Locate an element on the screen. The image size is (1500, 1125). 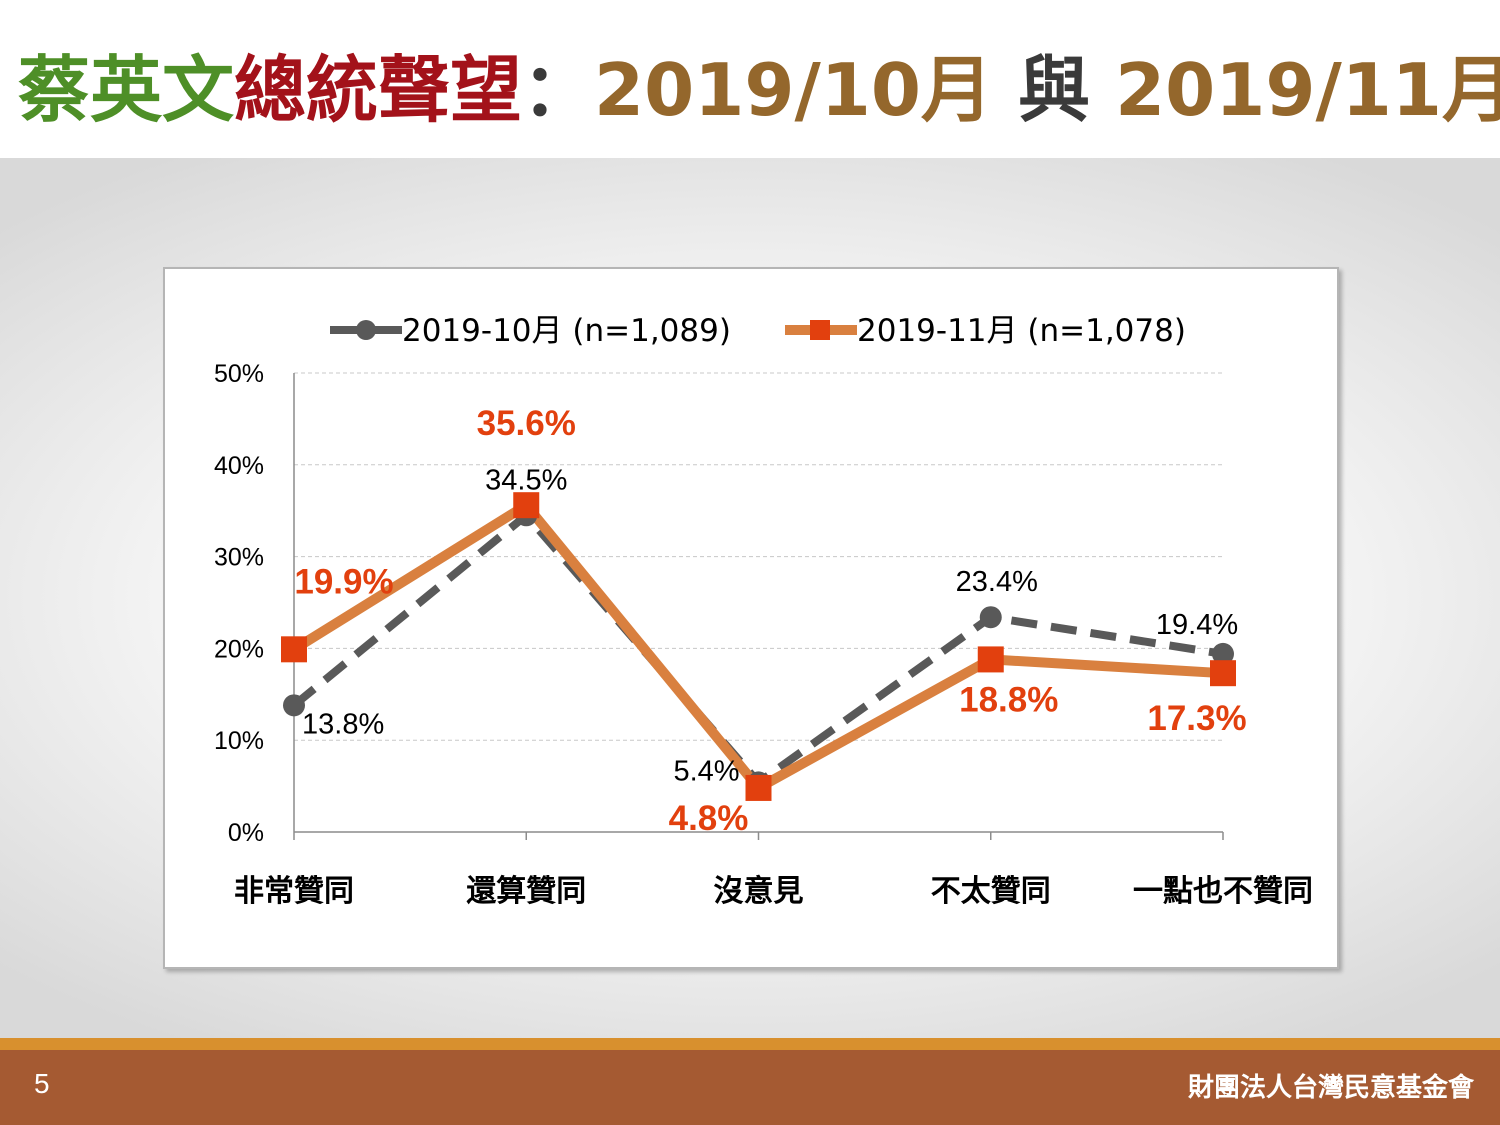
y-tick-label: 0% is located at coordinates (246, 833).